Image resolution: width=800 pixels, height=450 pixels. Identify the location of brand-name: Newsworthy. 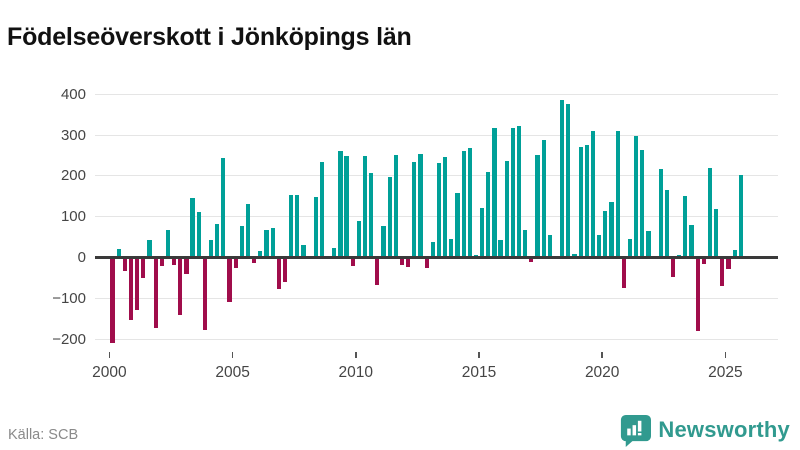
(724, 429).